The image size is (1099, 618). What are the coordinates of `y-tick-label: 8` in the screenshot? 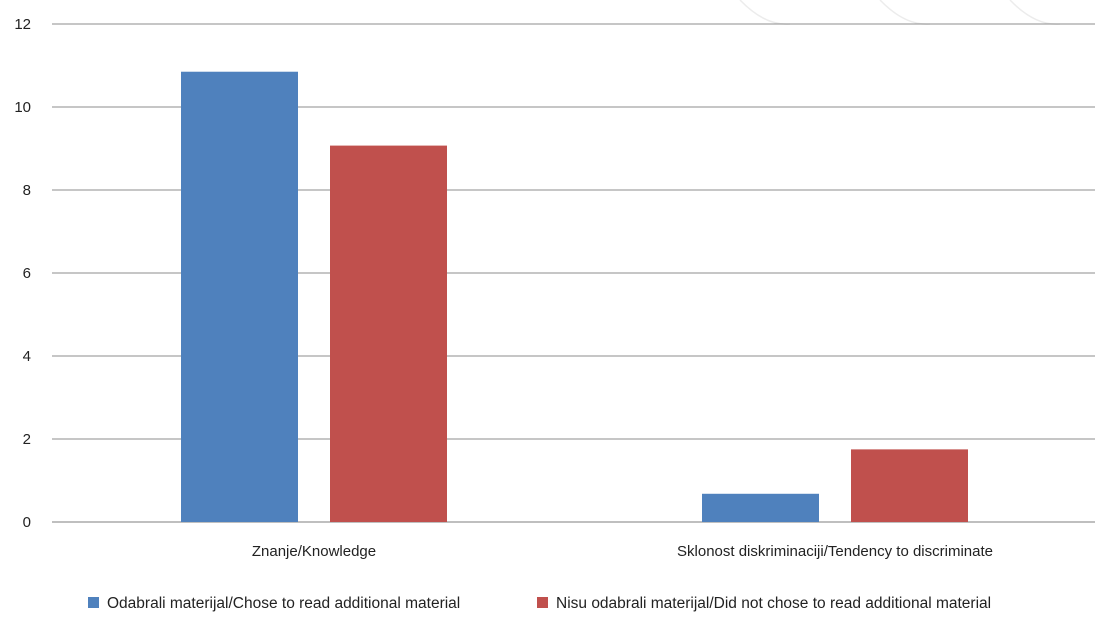 It's located at (27, 190).